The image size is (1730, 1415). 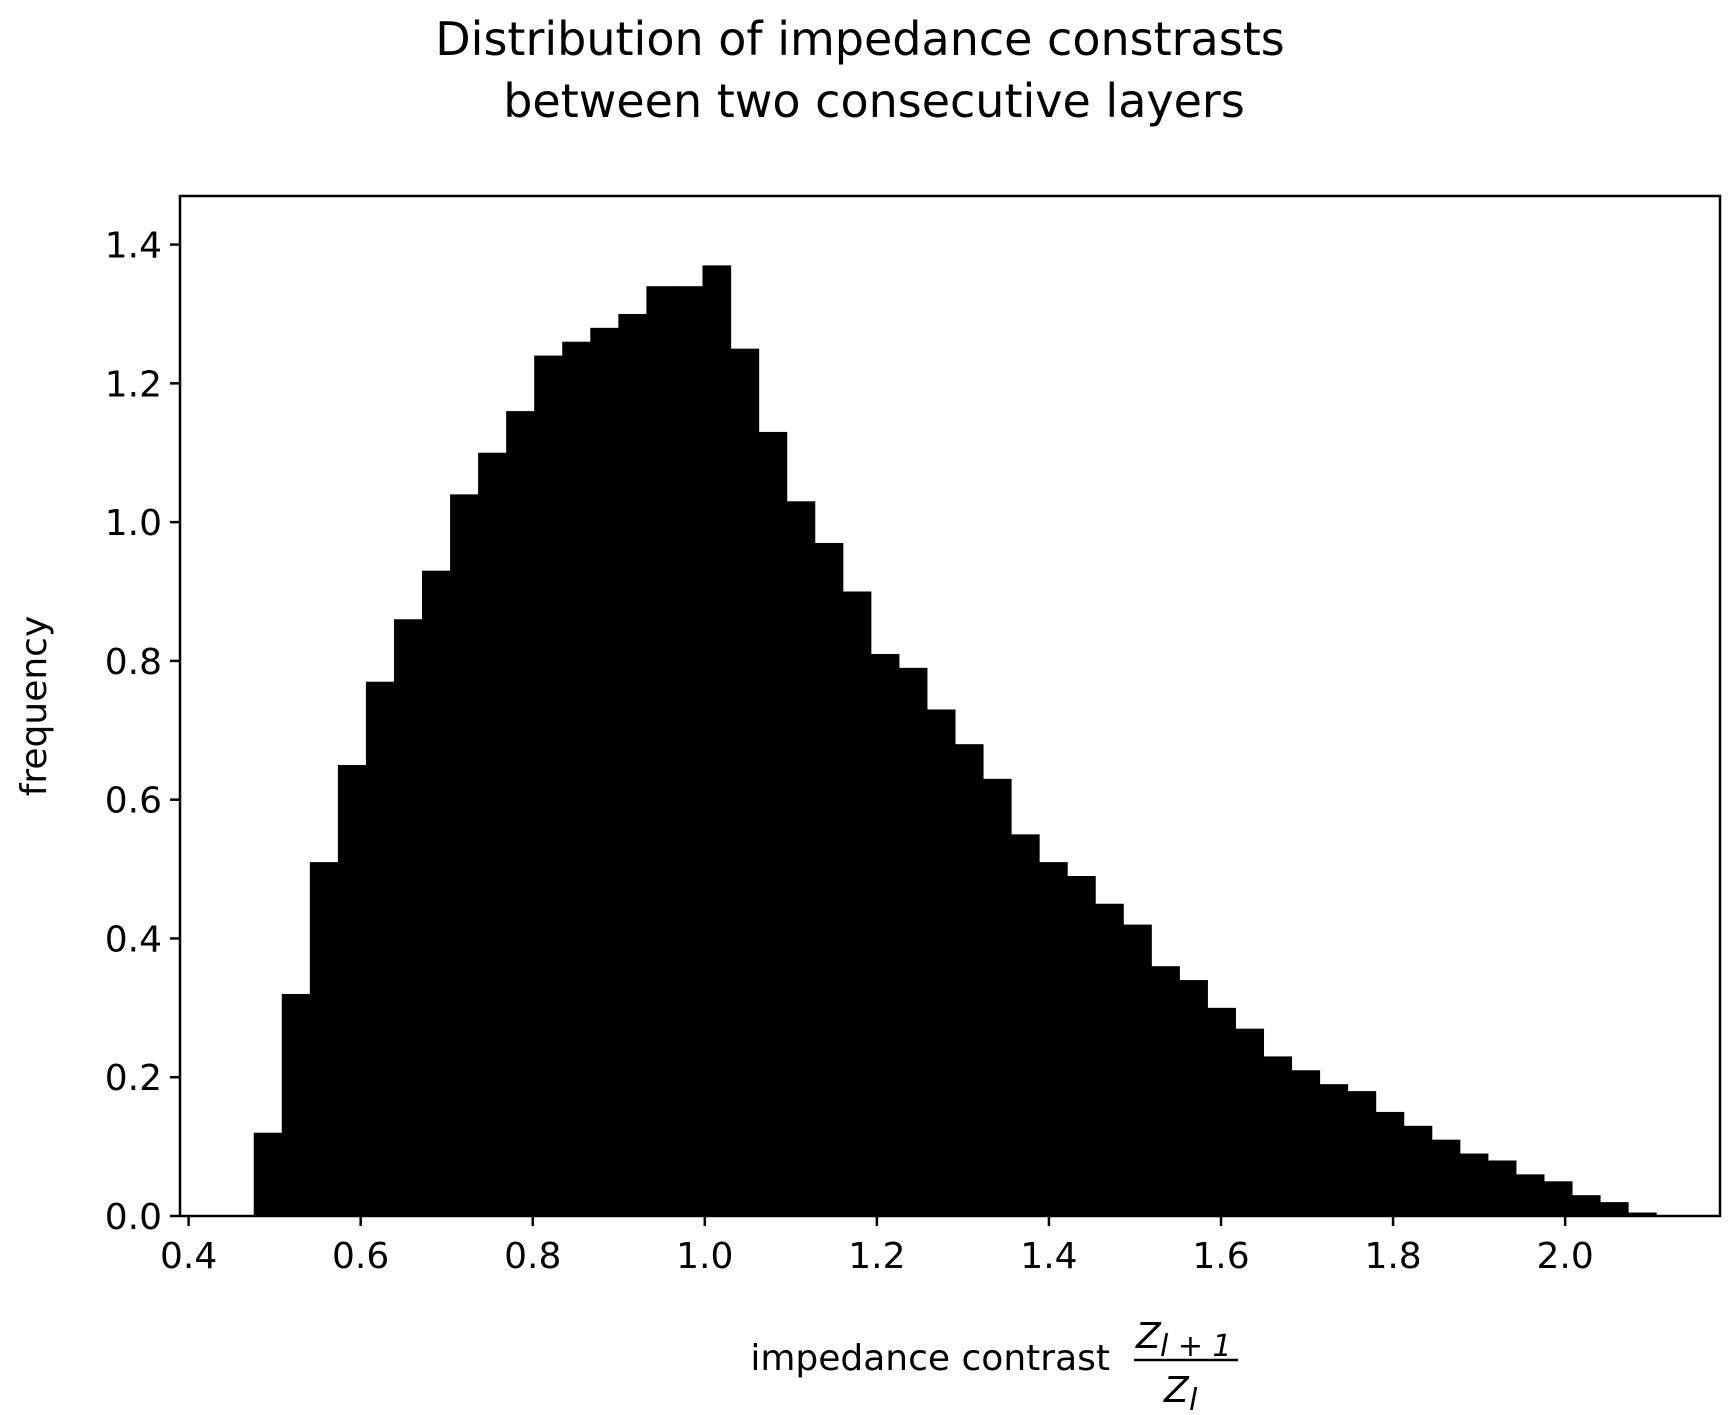 What do you see at coordinates (133, 801) in the screenshot?
I see `y-tick-label: 0.6` at bounding box center [133, 801].